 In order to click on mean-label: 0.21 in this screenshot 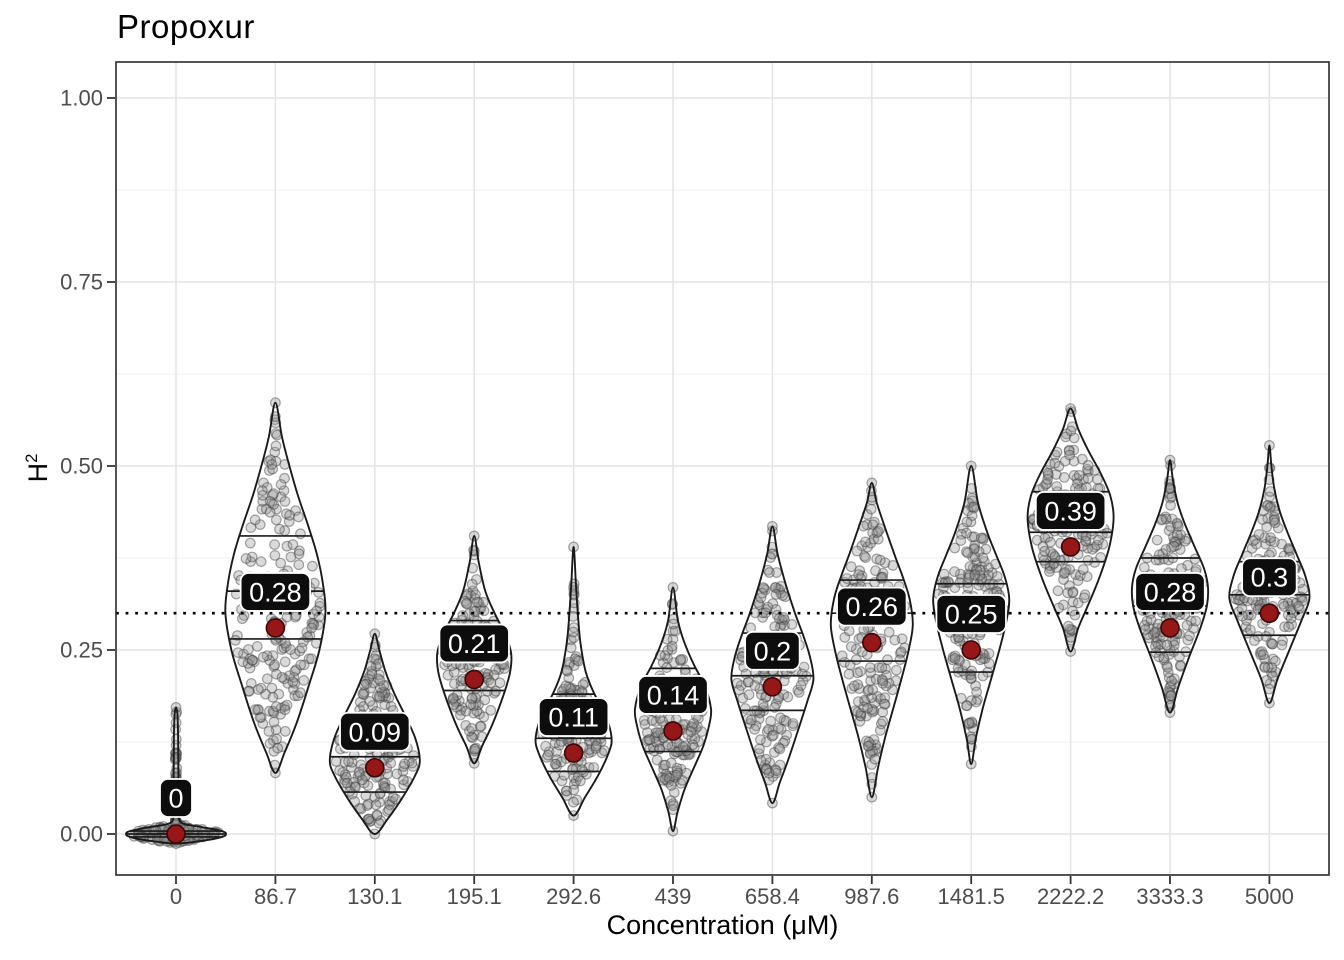, I will do `click(474, 643)`.